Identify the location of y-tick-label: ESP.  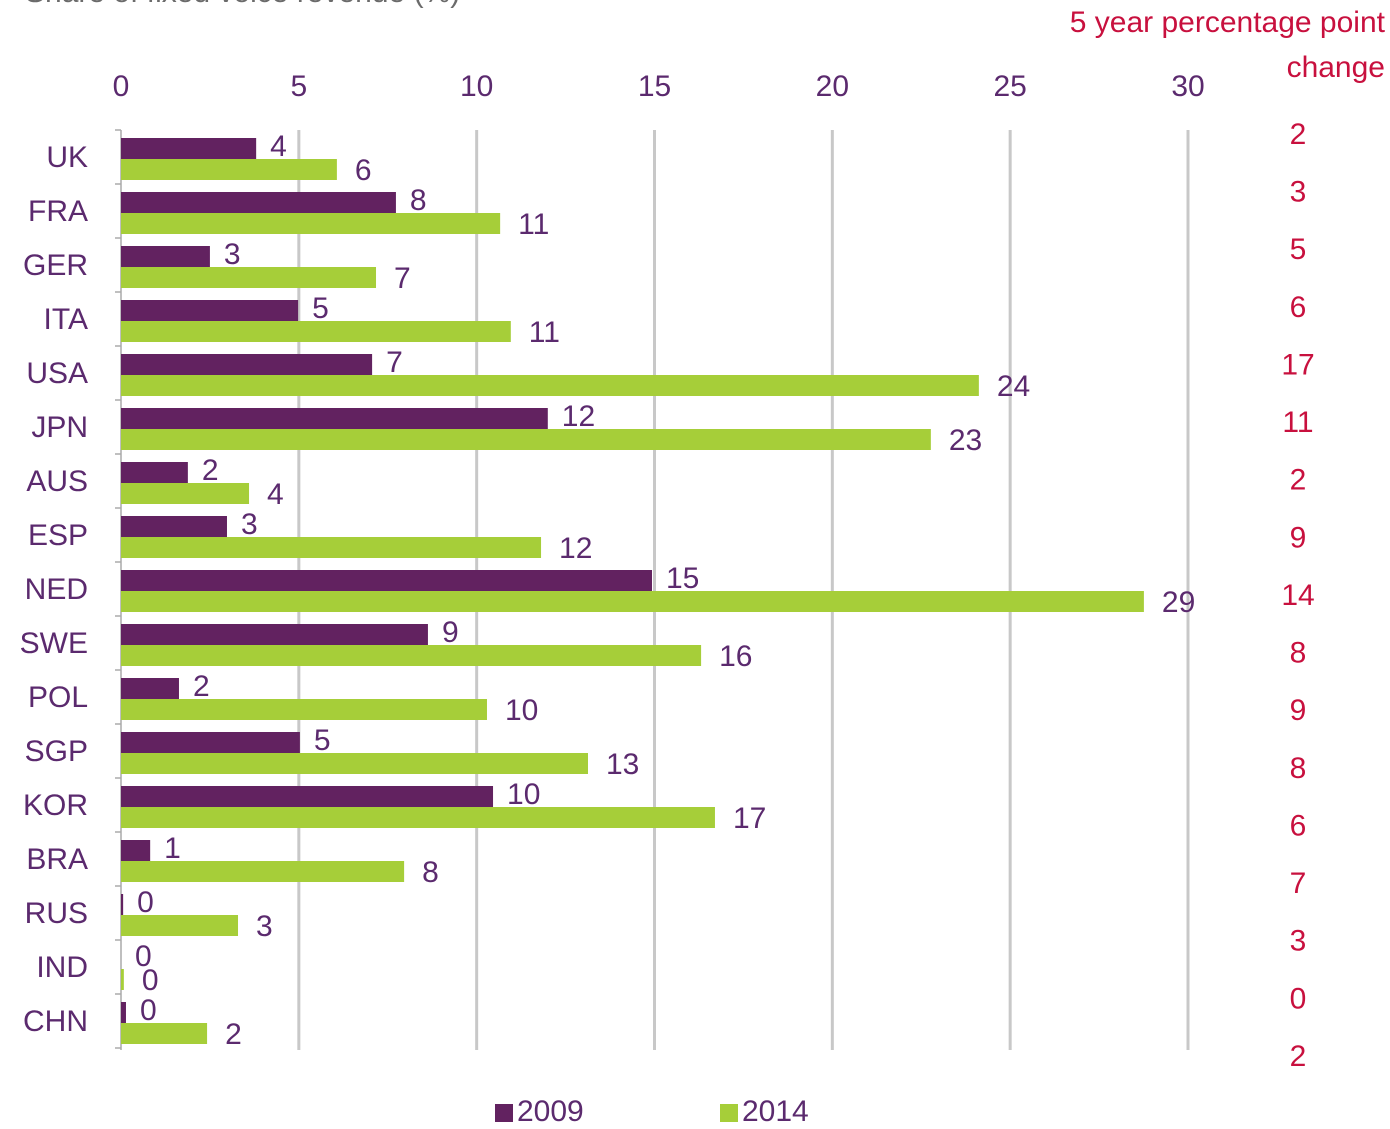
(58, 535).